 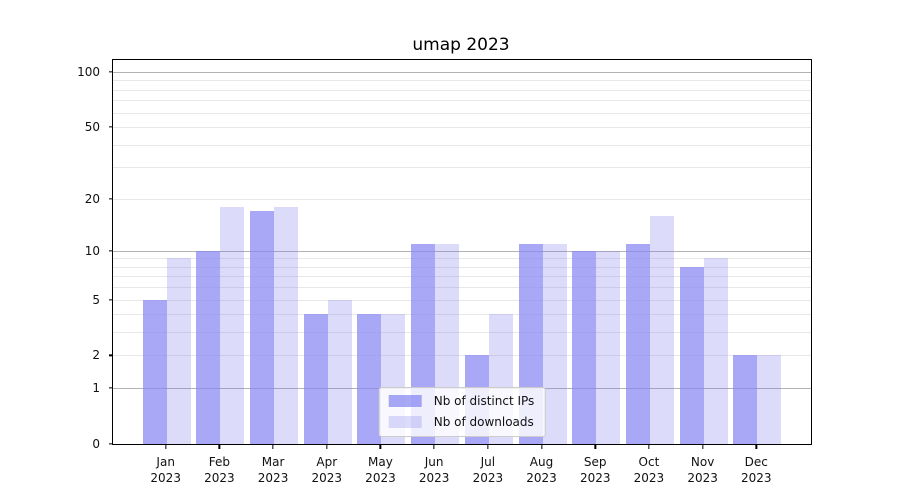 I want to click on bar-nb-of-downloads-aug, so click(x=554, y=343).